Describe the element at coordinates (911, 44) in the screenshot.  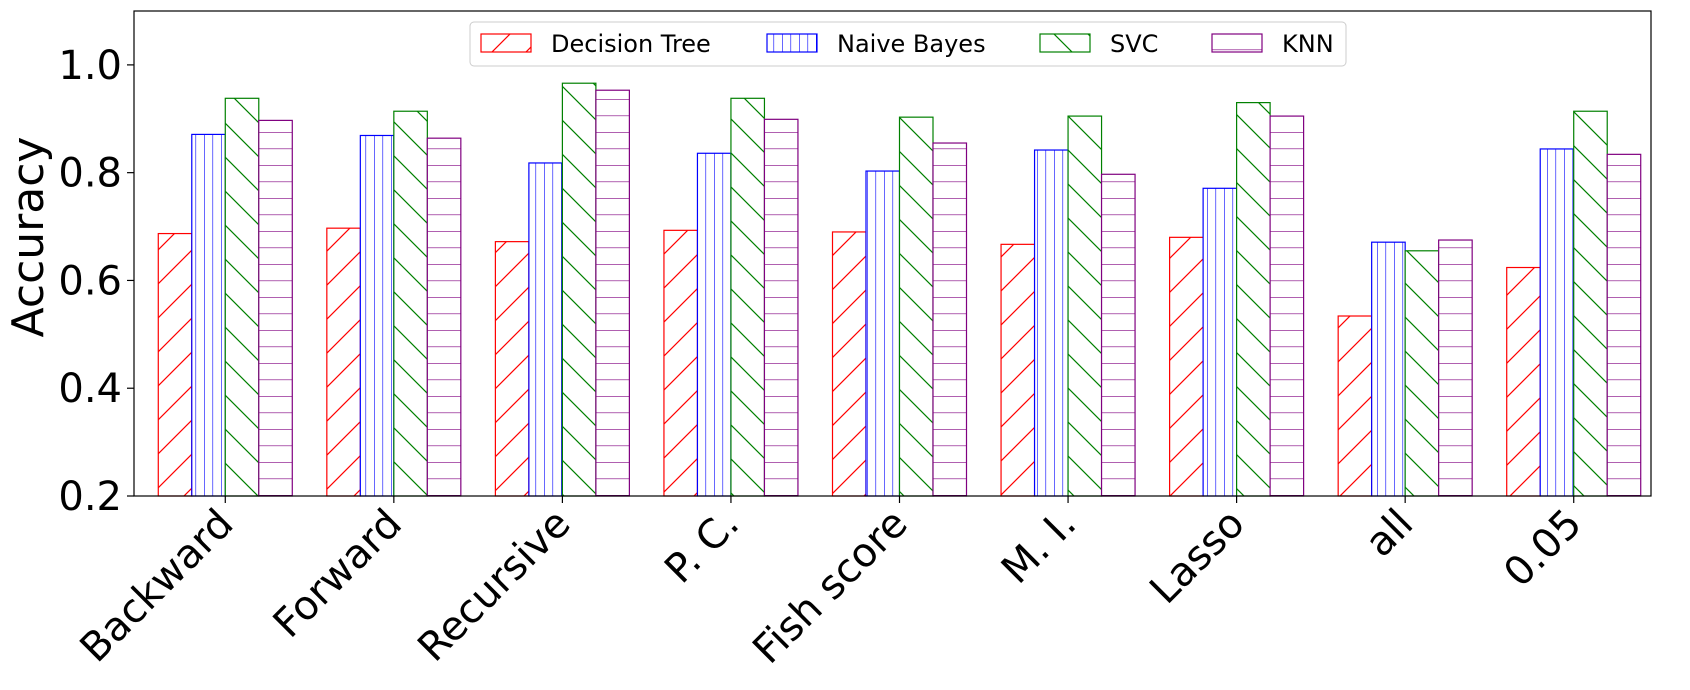
I see `legend-label-naive-bayes: Naive Bayes` at that location.